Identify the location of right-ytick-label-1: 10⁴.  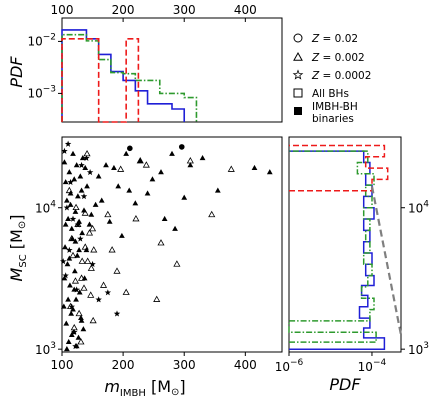
(418, 208).